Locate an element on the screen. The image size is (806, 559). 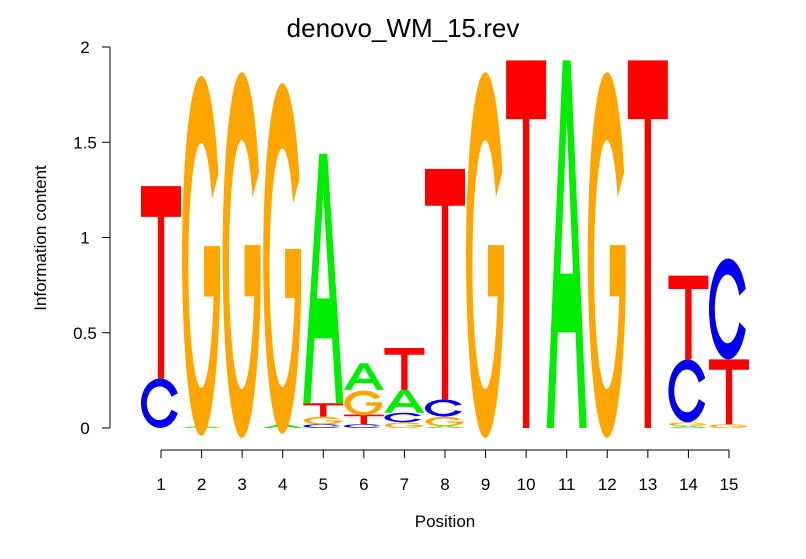
logo-letter-G-pos15 is located at coordinates (728, 426).